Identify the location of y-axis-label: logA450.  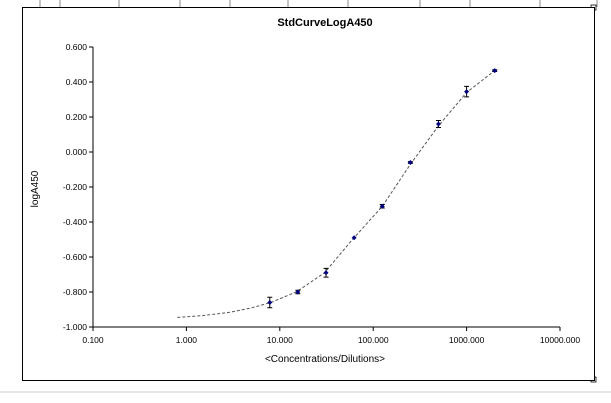
(35, 188).